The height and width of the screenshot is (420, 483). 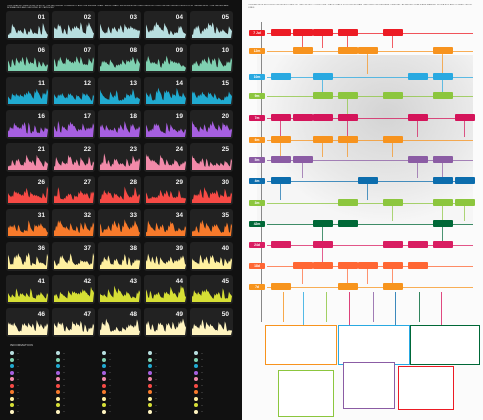 I want to click on mini-chart-cell: 35, so click(x=211, y=223).